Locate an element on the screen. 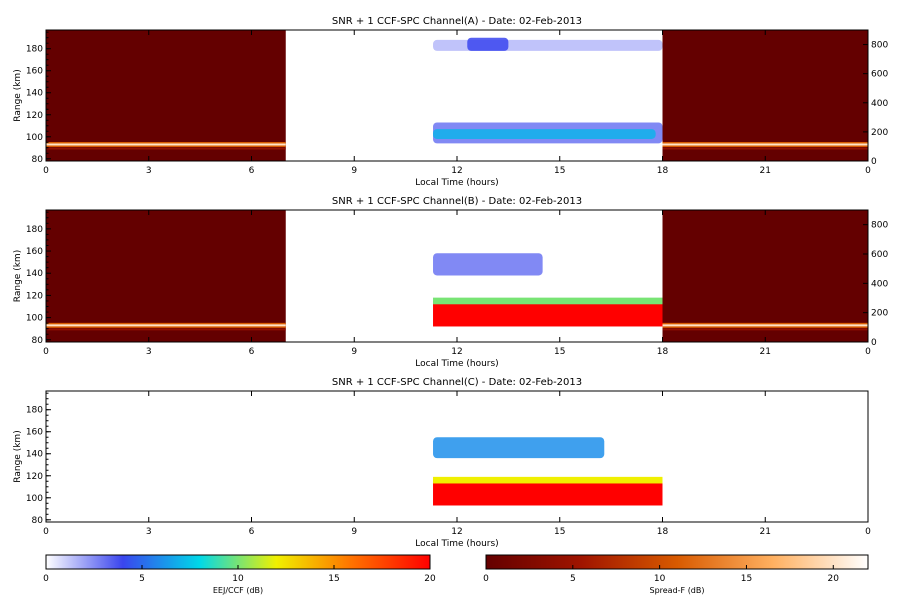 Image resolution: width=900 pixels, height=600 pixels. colorbar-eej: 0 5 10 15 20 EEJ/CCF (dB) is located at coordinates (239, 574).